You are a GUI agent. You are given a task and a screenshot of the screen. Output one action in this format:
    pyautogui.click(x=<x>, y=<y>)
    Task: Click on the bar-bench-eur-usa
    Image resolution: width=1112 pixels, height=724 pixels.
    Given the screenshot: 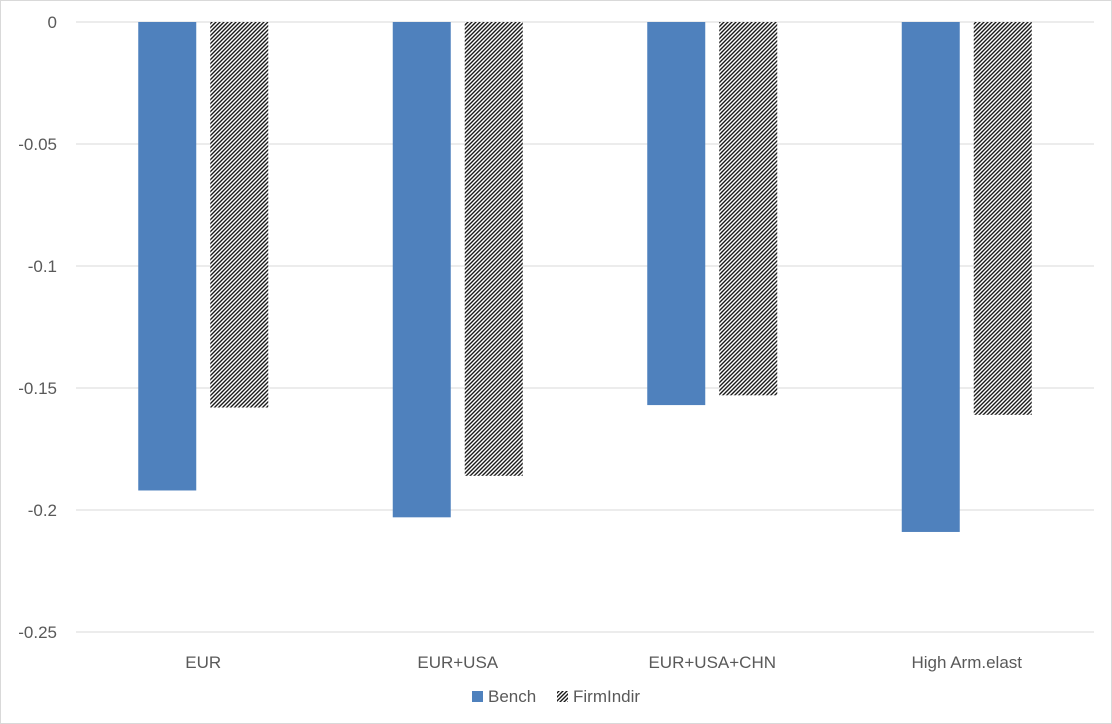 What is the action you would take?
    pyautogui.click(x=421, y=270)
    